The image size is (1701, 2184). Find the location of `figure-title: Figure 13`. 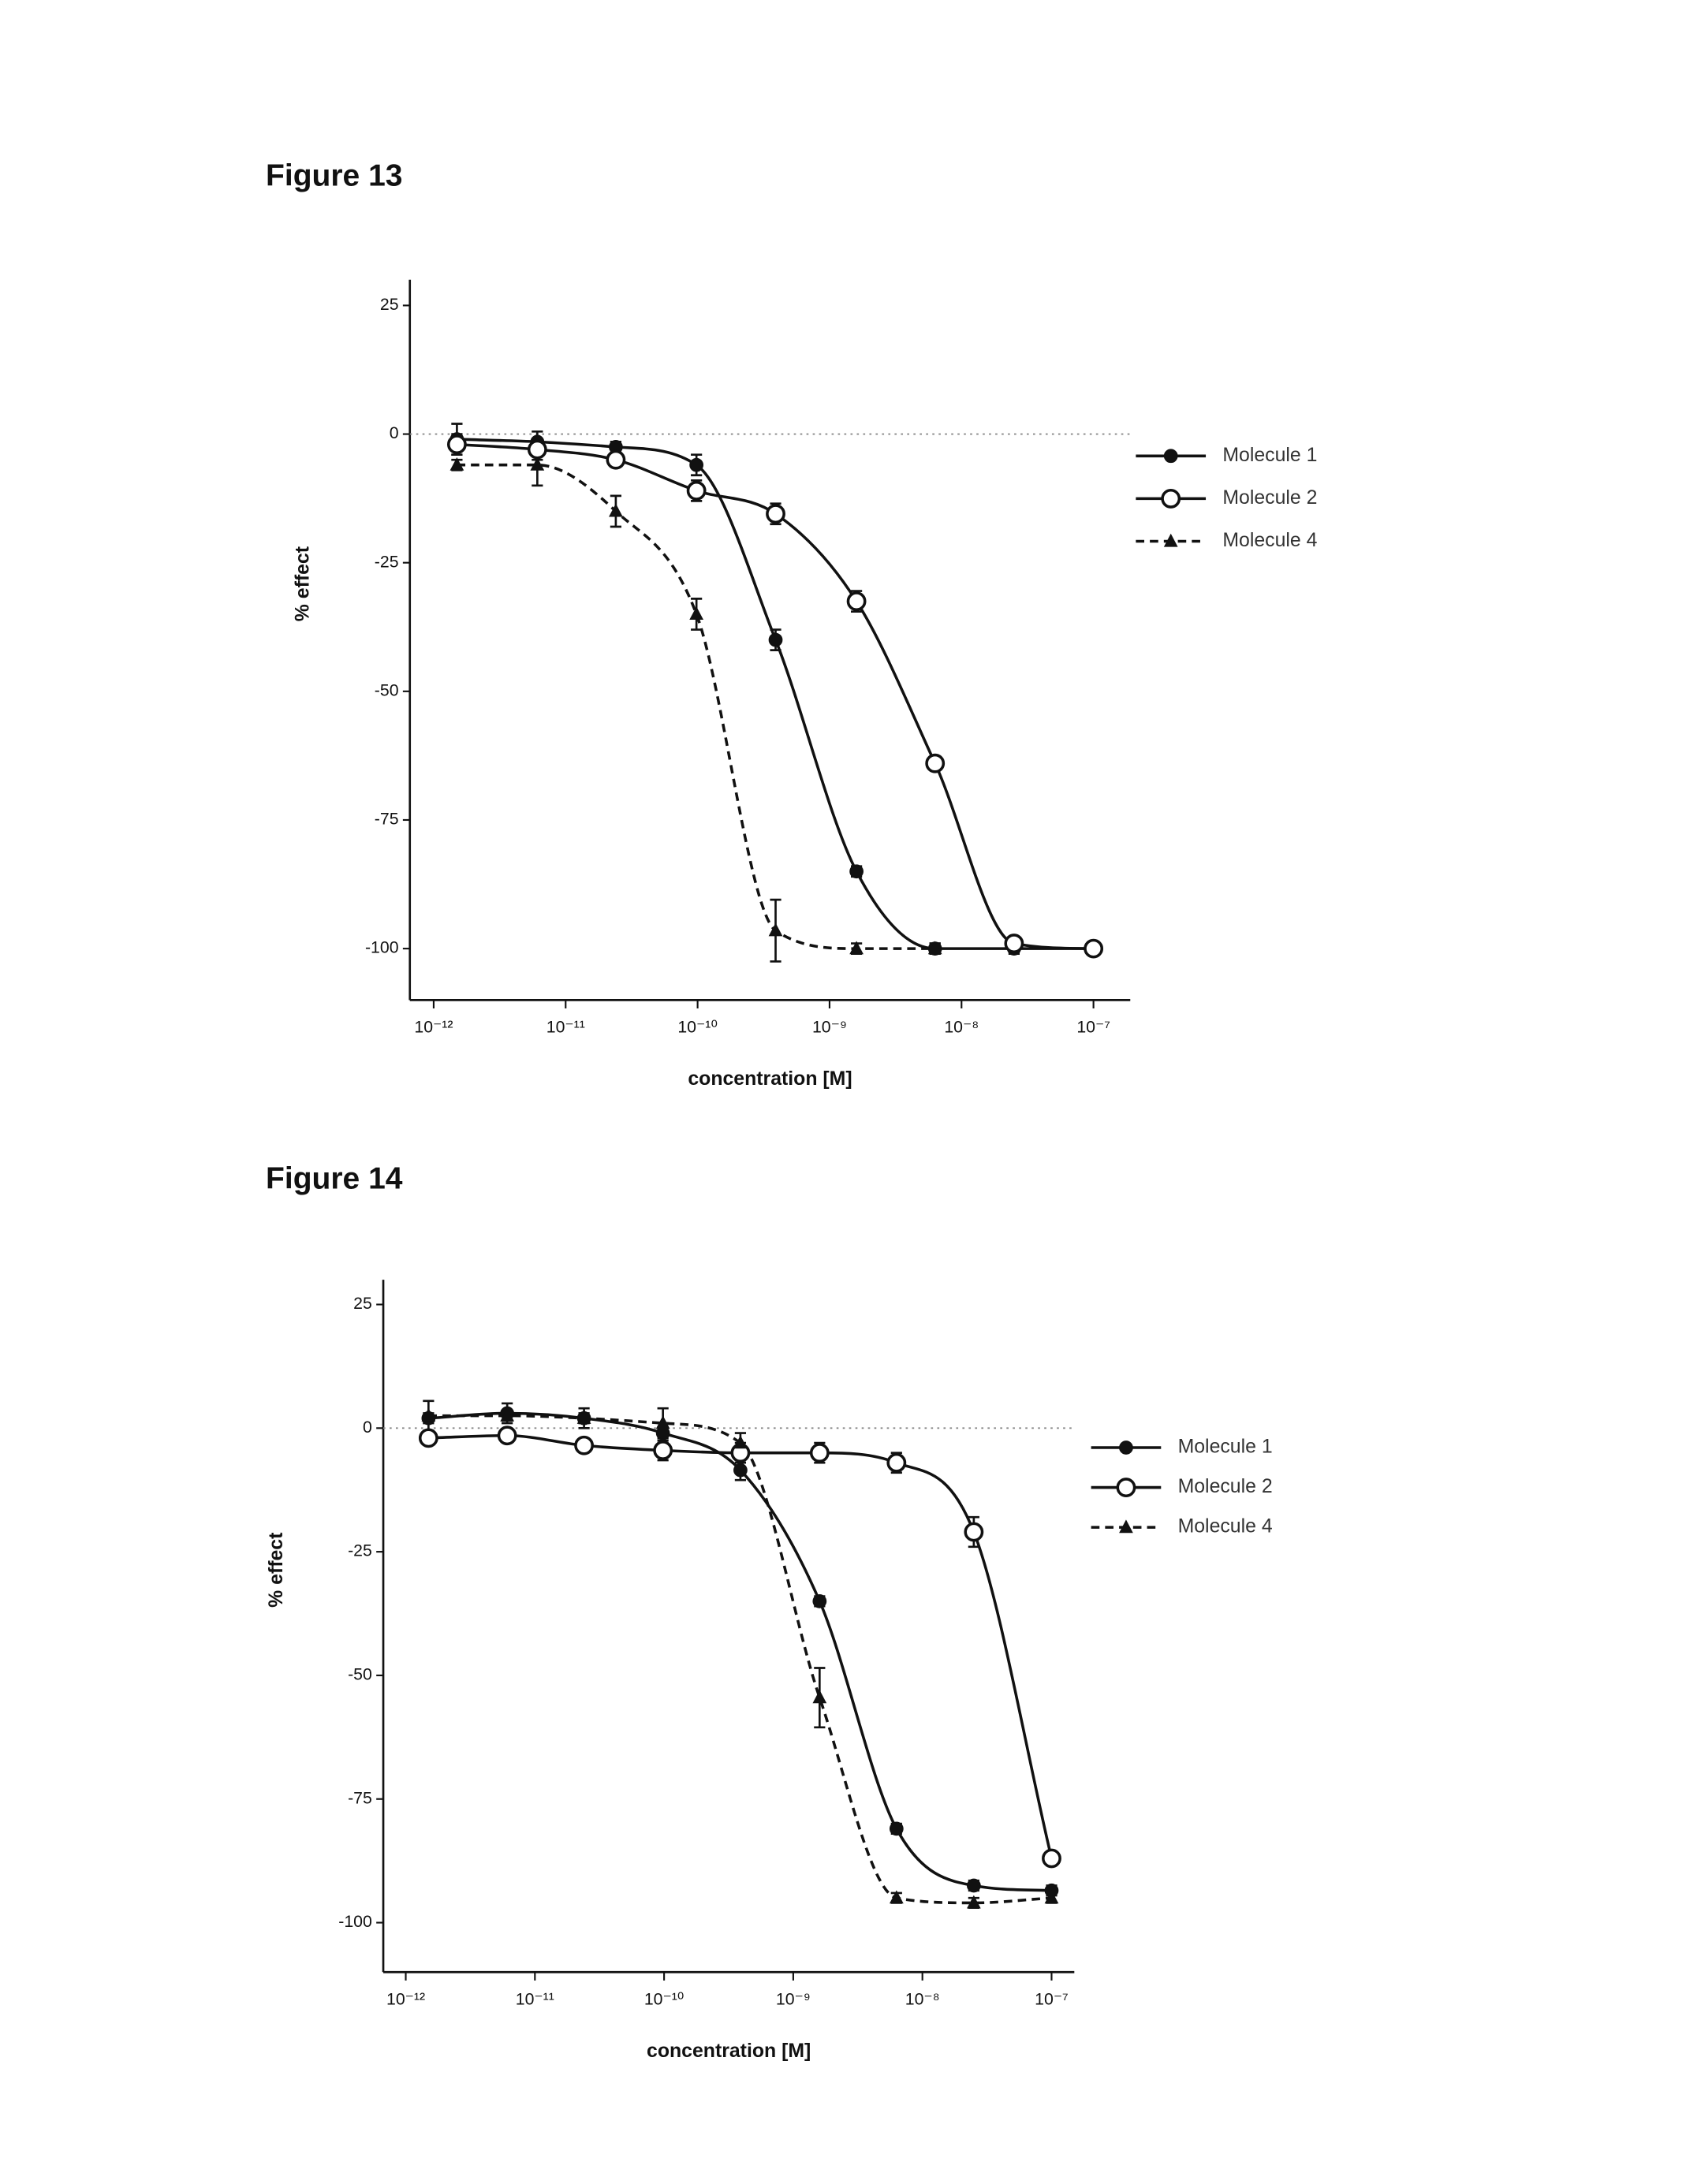

figure-title: Figure 13 is located at coordinates (334, 176).